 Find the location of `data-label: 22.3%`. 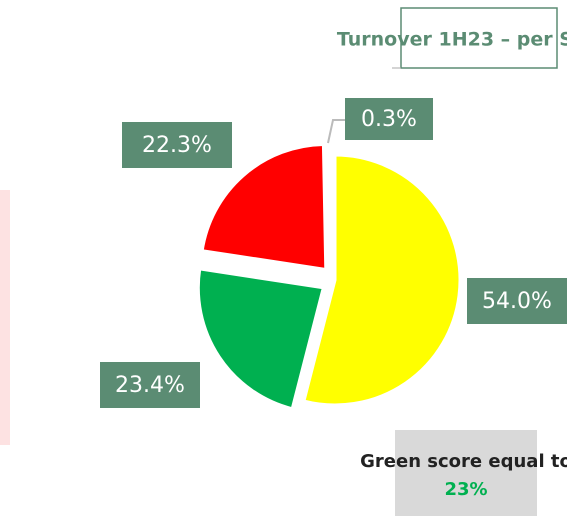

data-label: 22.3% is located at coordinates (177, 145).